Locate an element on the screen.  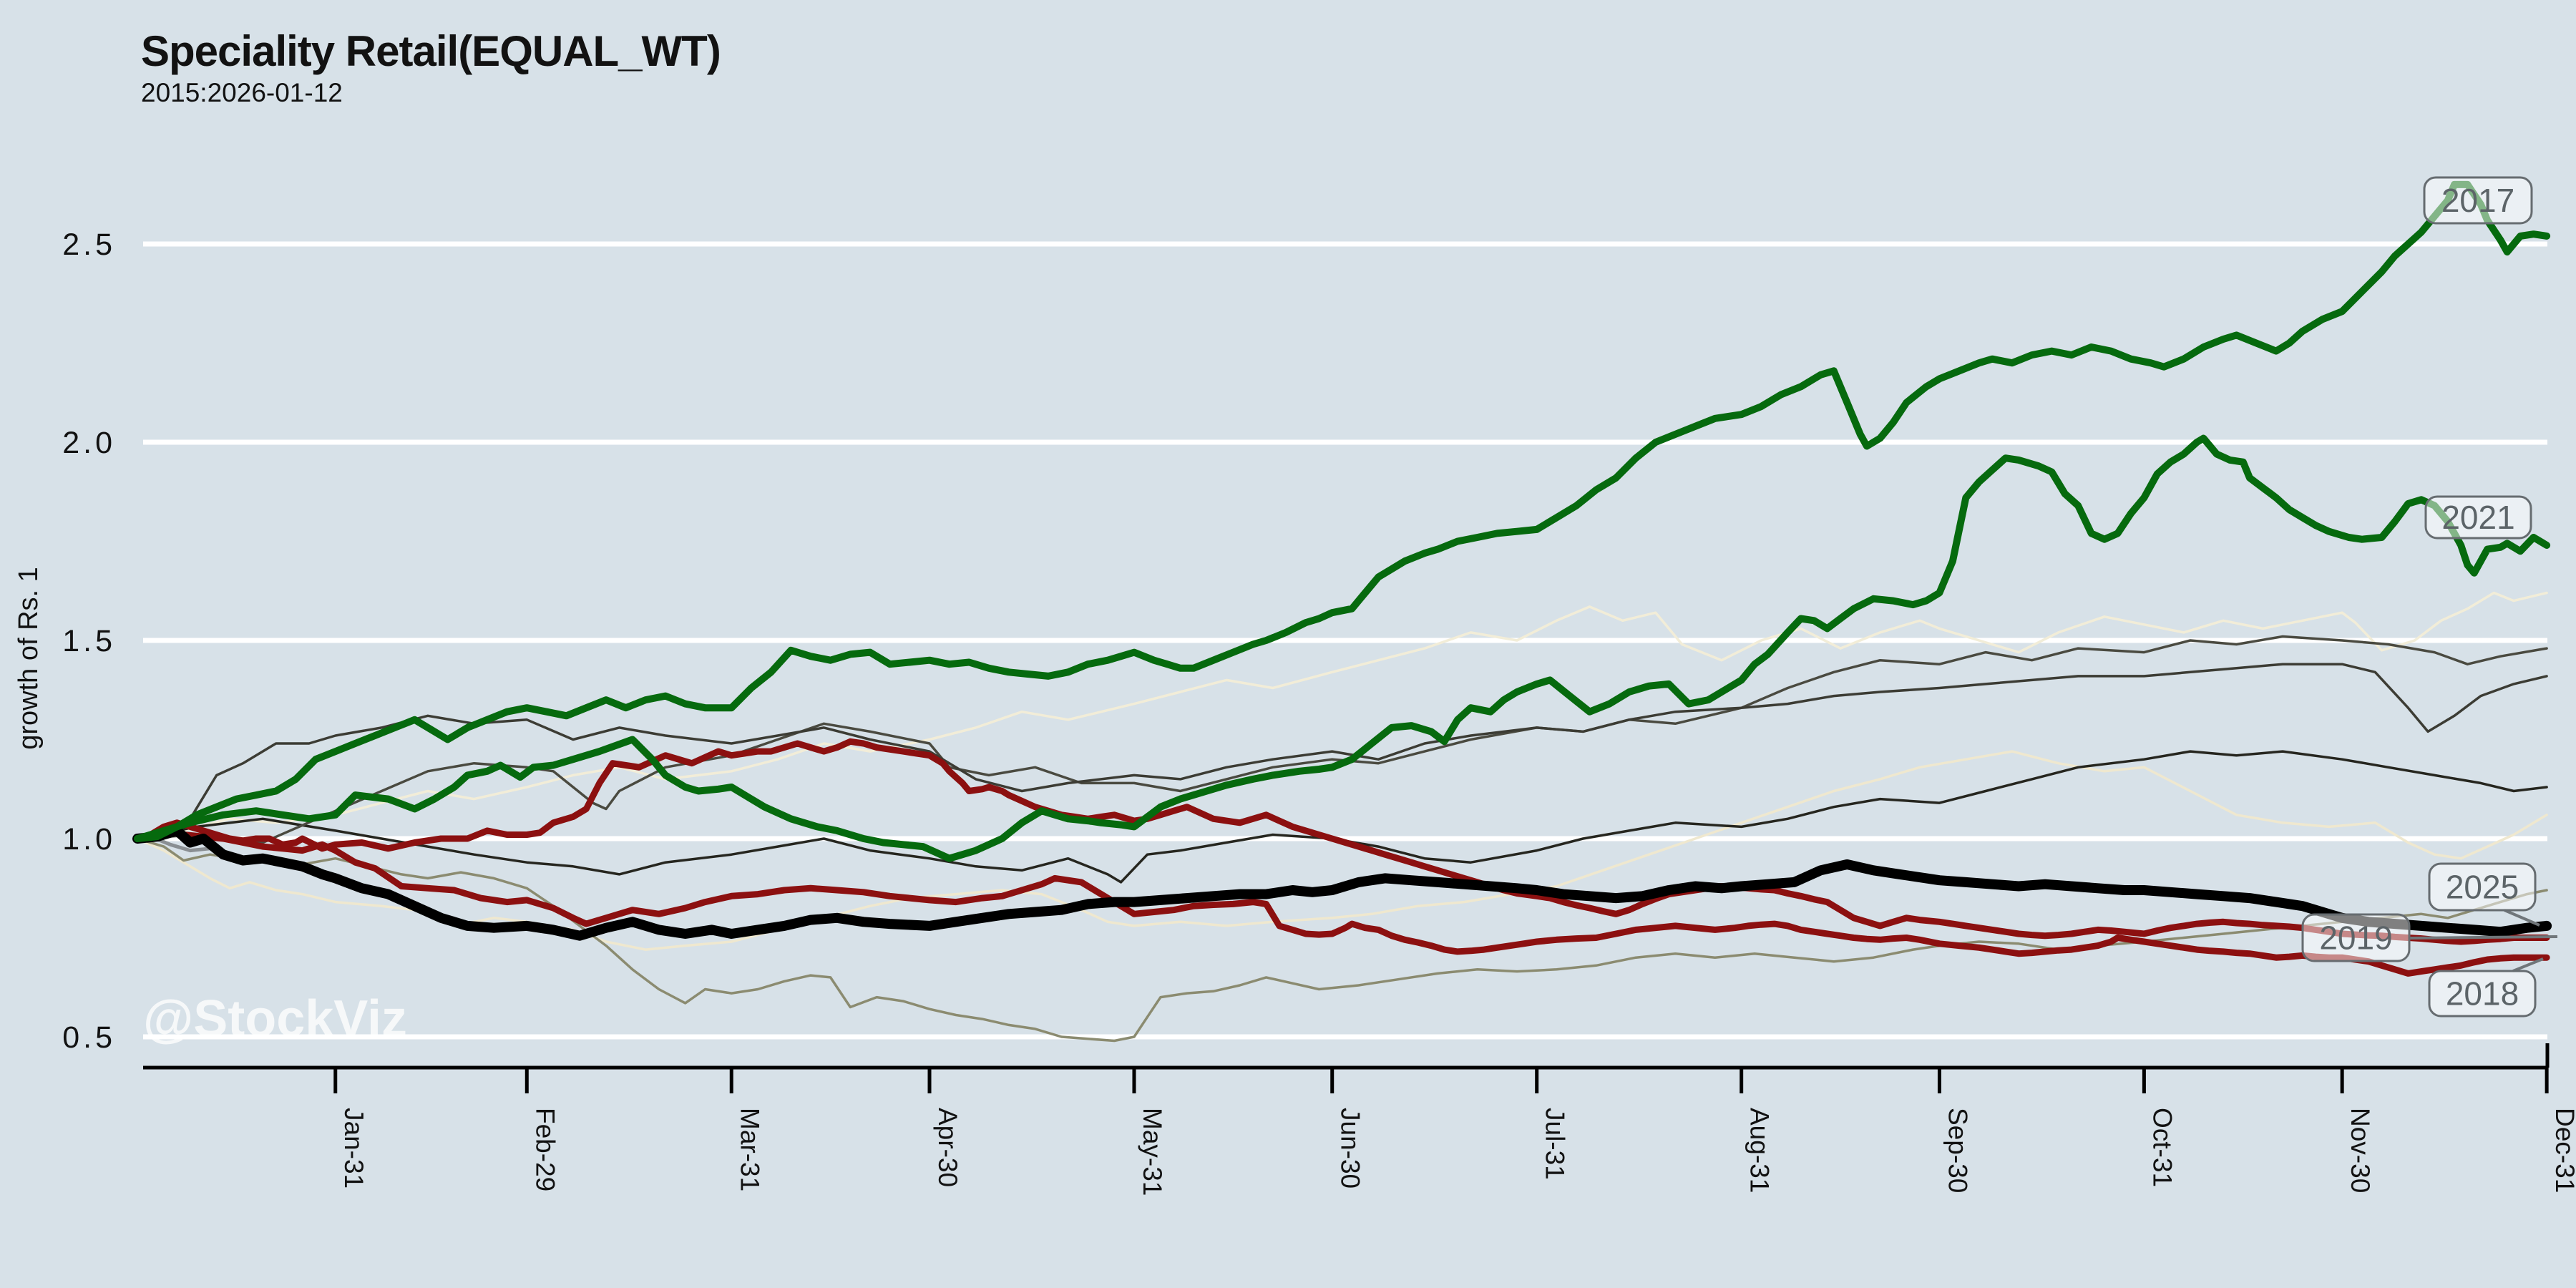
year-label-2019: 2019 is located at coordinates (2355, 938).